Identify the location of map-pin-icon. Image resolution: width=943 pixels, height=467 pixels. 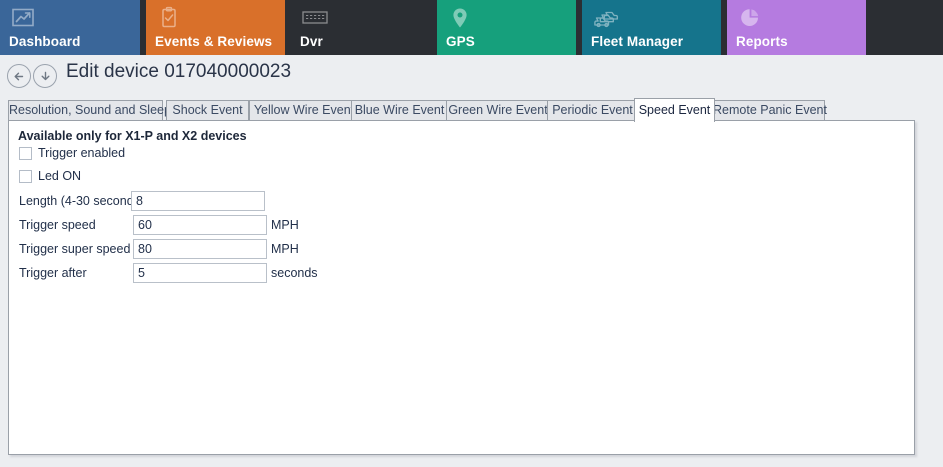
(460, 18).